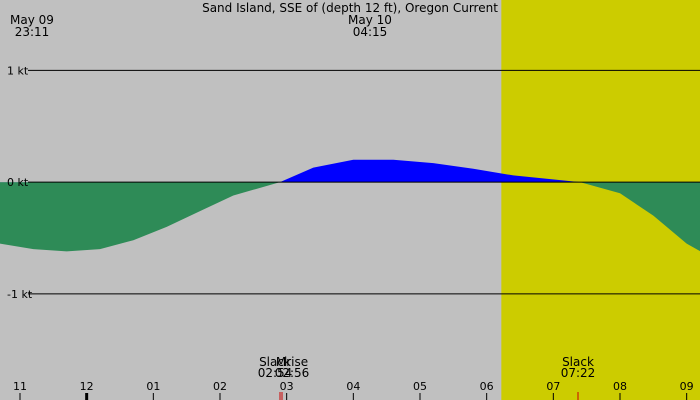 Image resolution: width=700 pixels, height=400 pixels. What do you see at coordinates (353, 386) in the screenshot?
I see `hour-tick-label: 04` at bounding box center [353, 386].